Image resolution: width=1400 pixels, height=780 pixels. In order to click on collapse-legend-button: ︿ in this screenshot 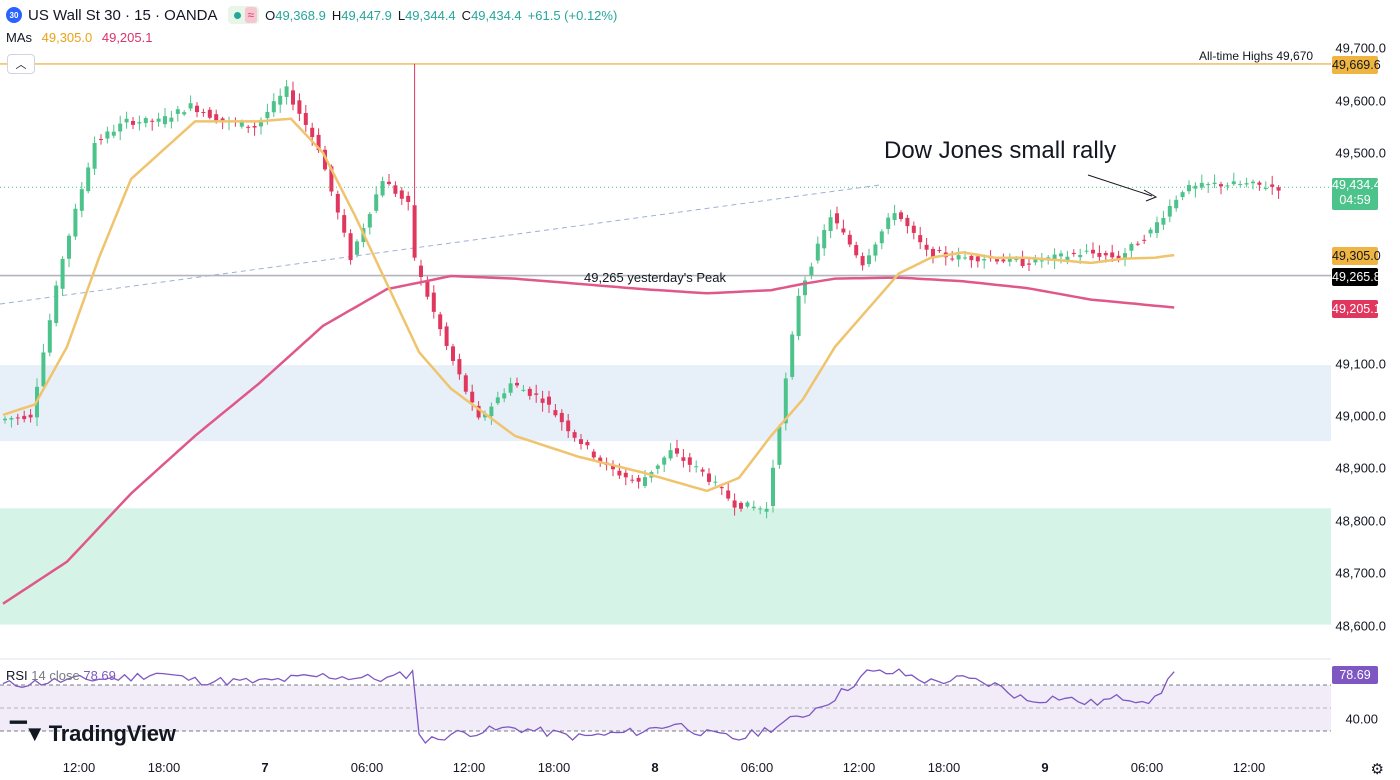, I will do `click(21, 64)`.